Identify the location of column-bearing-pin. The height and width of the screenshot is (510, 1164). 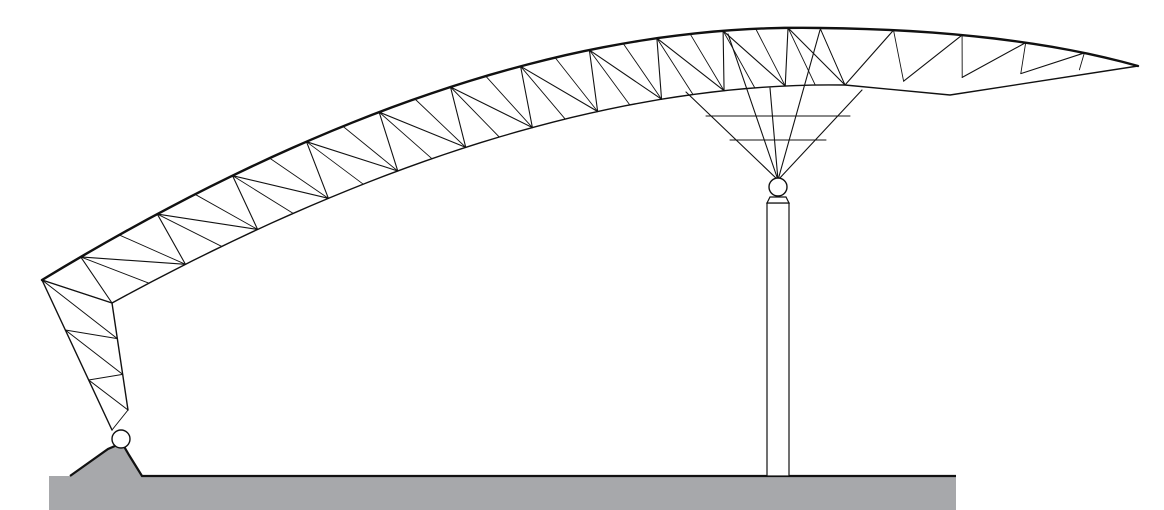
(778, 187).